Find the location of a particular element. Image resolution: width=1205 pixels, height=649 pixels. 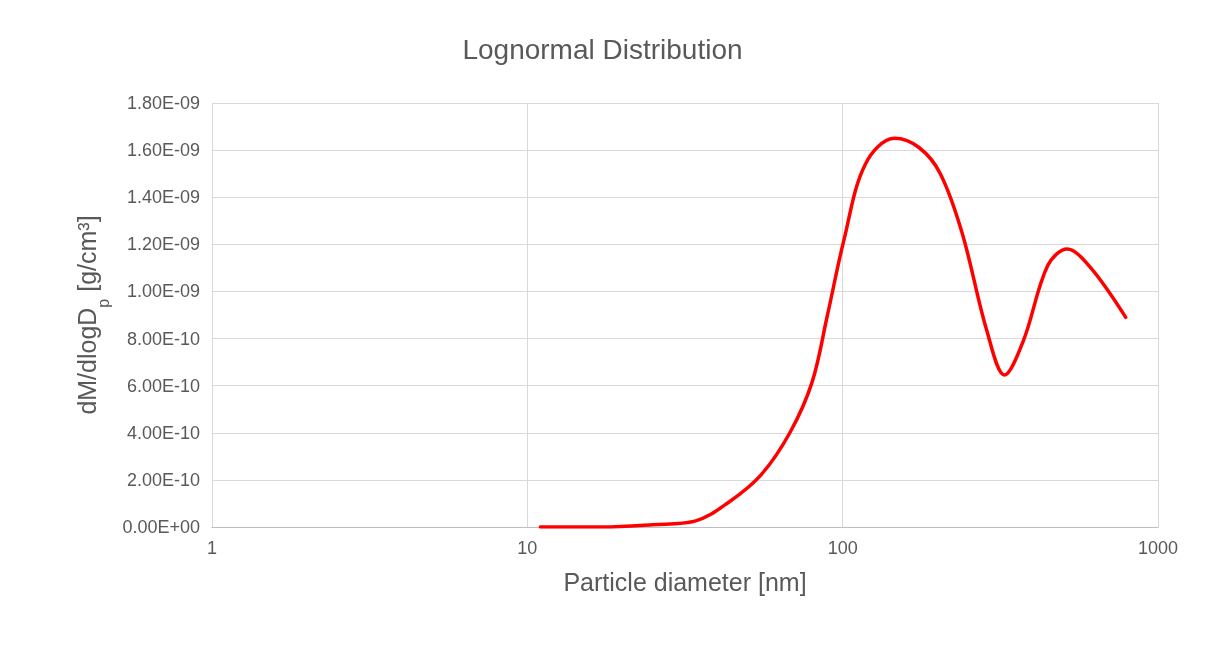

x-axis-title: Particle diameter [nm] is located at coordinates (685, 581).